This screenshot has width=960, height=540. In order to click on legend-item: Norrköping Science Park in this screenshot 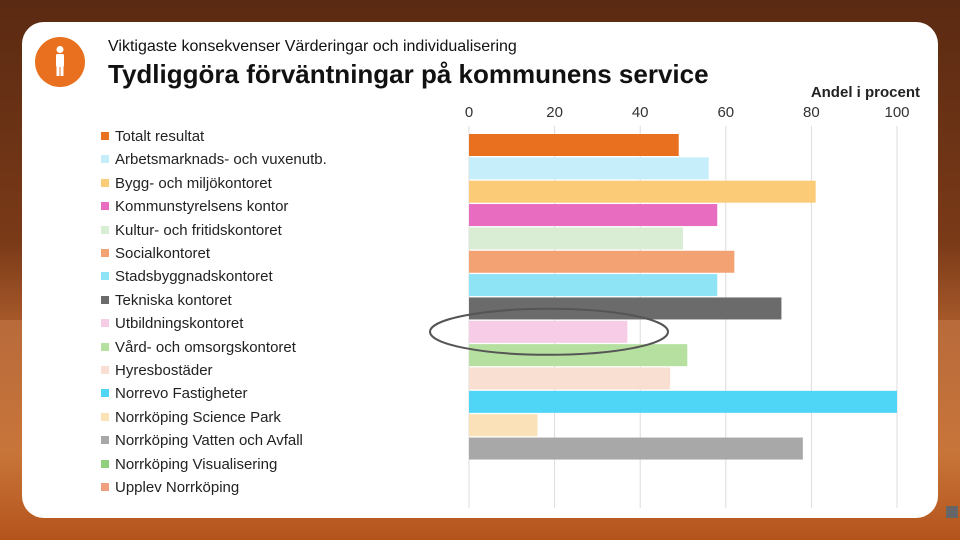, I will do `click(191, 418)`.